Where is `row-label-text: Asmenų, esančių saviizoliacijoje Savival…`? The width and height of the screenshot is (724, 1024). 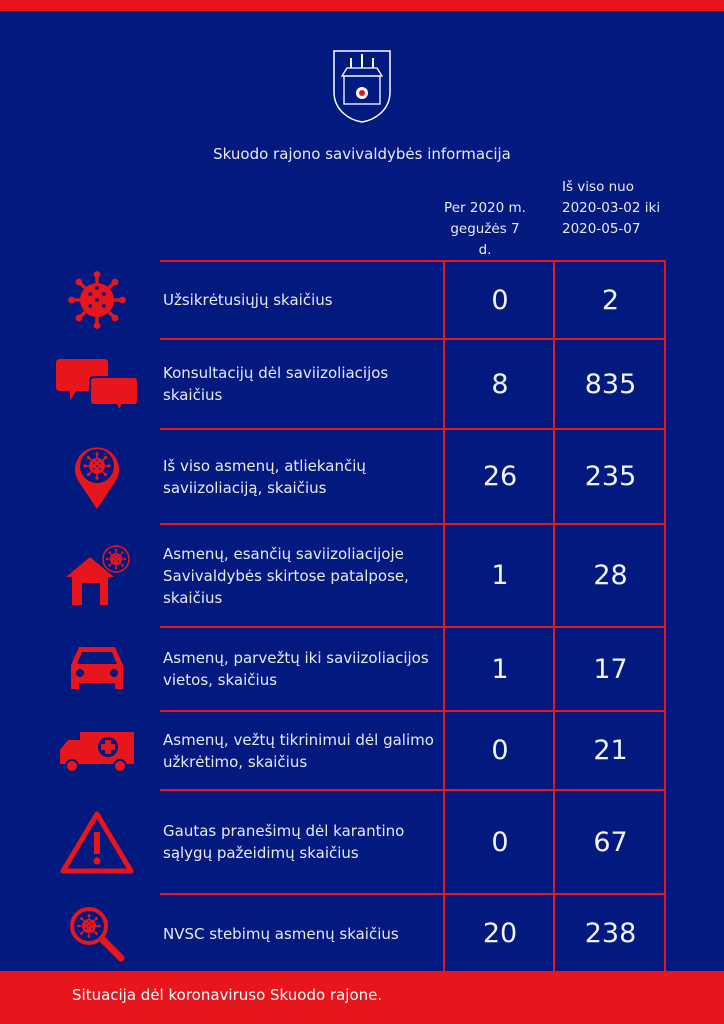 row-label-text: Asmenų, esančių saviizoliacijoje Savival… is located at coordinates (286, 575).